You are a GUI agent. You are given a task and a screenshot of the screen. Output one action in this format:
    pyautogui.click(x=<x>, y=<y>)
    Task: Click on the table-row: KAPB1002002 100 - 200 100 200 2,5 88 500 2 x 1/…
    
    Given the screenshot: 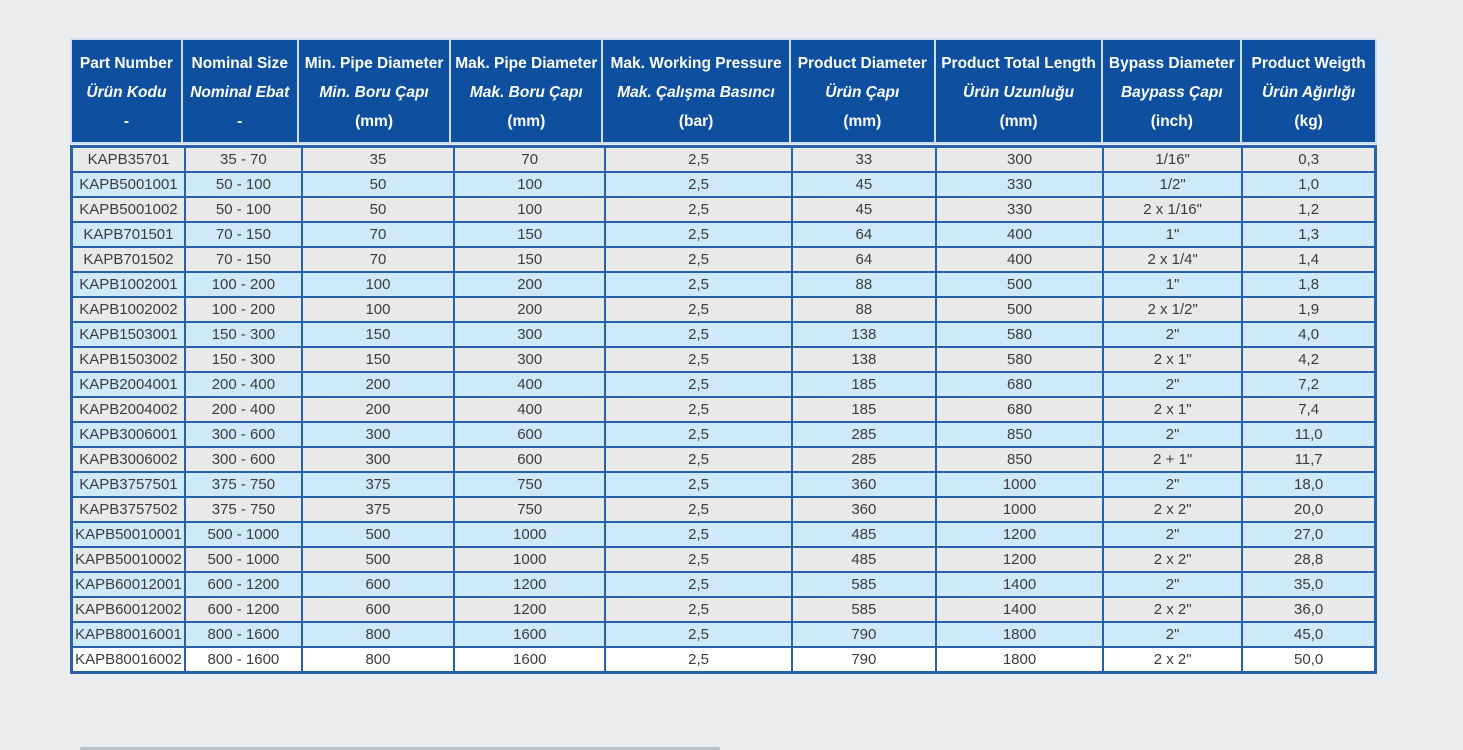 What is the action you would take?
    pyautogui.click(x=723, y=309)
    